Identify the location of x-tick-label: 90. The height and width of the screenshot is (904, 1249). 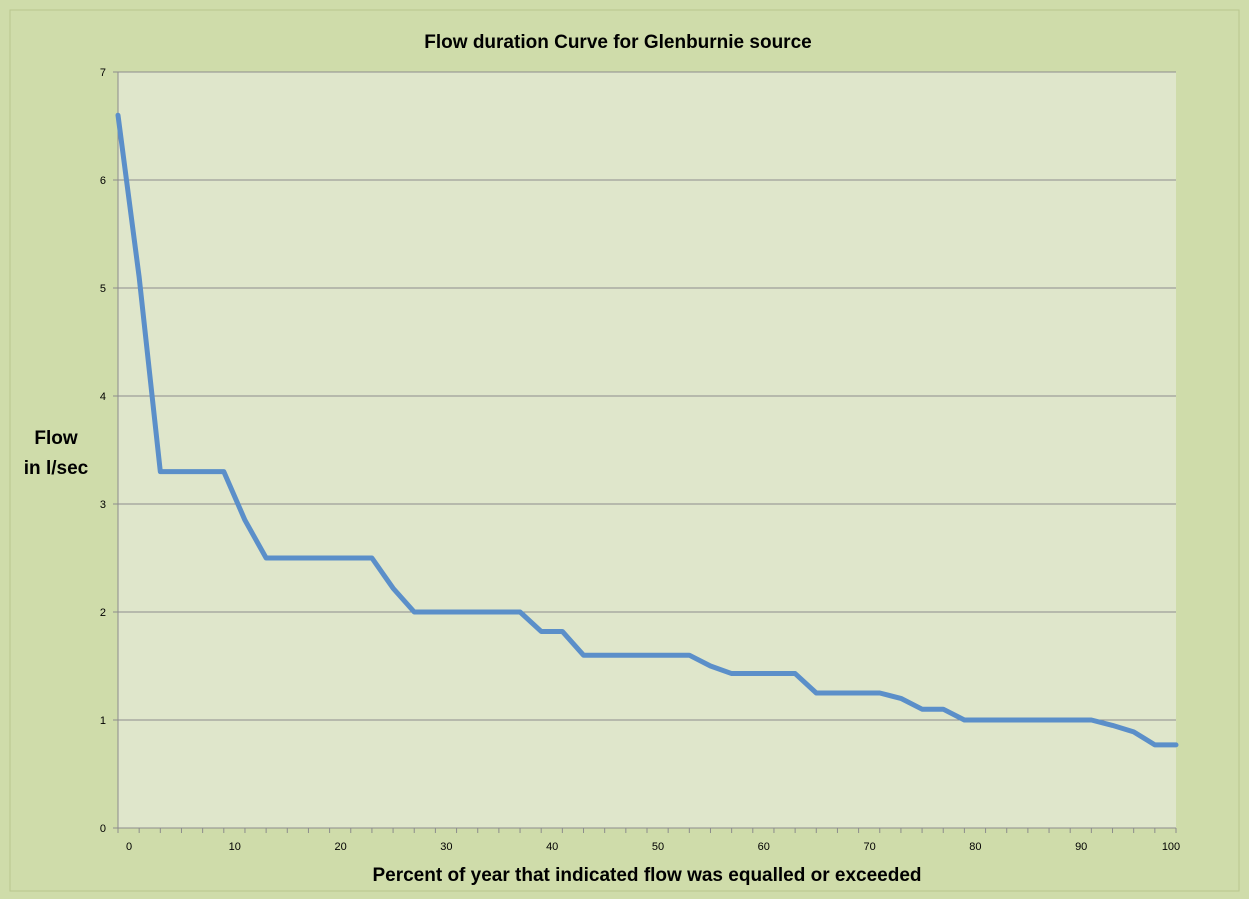
(1081, 847).